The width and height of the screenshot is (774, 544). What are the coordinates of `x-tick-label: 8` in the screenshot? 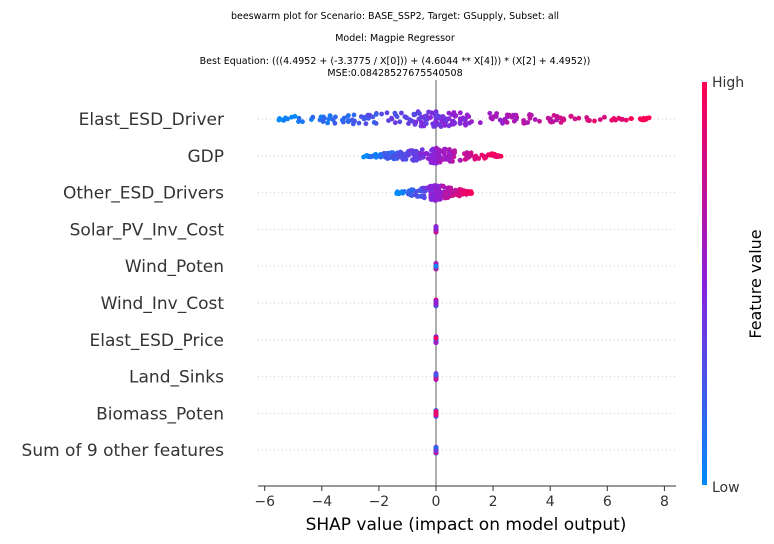 It's located at (664, 502).